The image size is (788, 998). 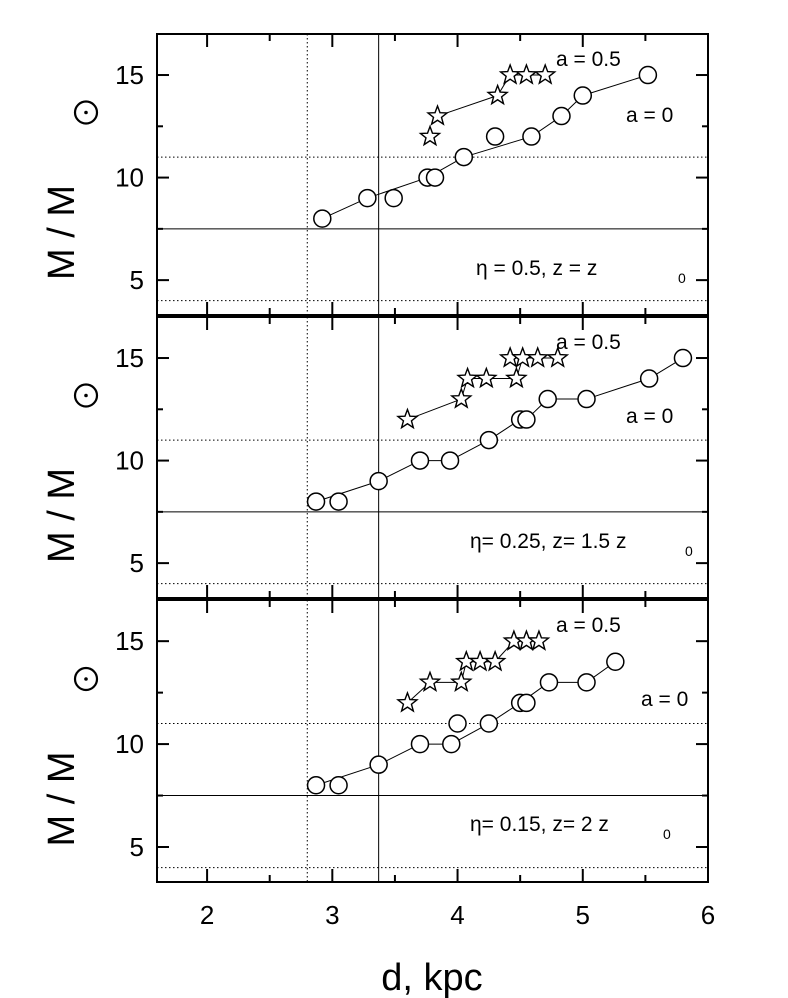 What do you see at coordinates (708, 915) in the screenshot?
I see `x-tick-label: 6` at bounding box center [708, 915].